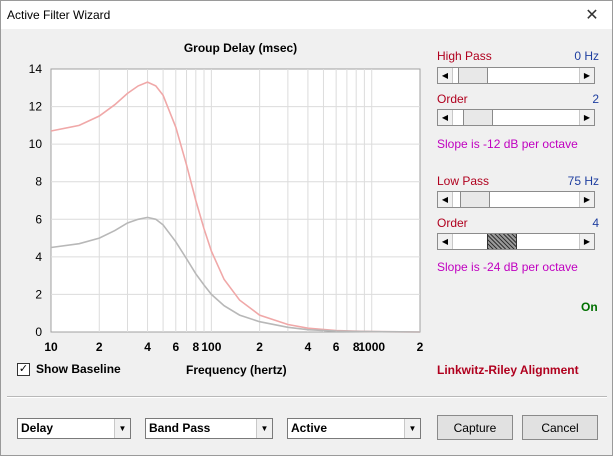  What do you see at coordinates (36, 144) in the screenshot?
I see `y-tick-label: 10` at bounding box center [36, 144].